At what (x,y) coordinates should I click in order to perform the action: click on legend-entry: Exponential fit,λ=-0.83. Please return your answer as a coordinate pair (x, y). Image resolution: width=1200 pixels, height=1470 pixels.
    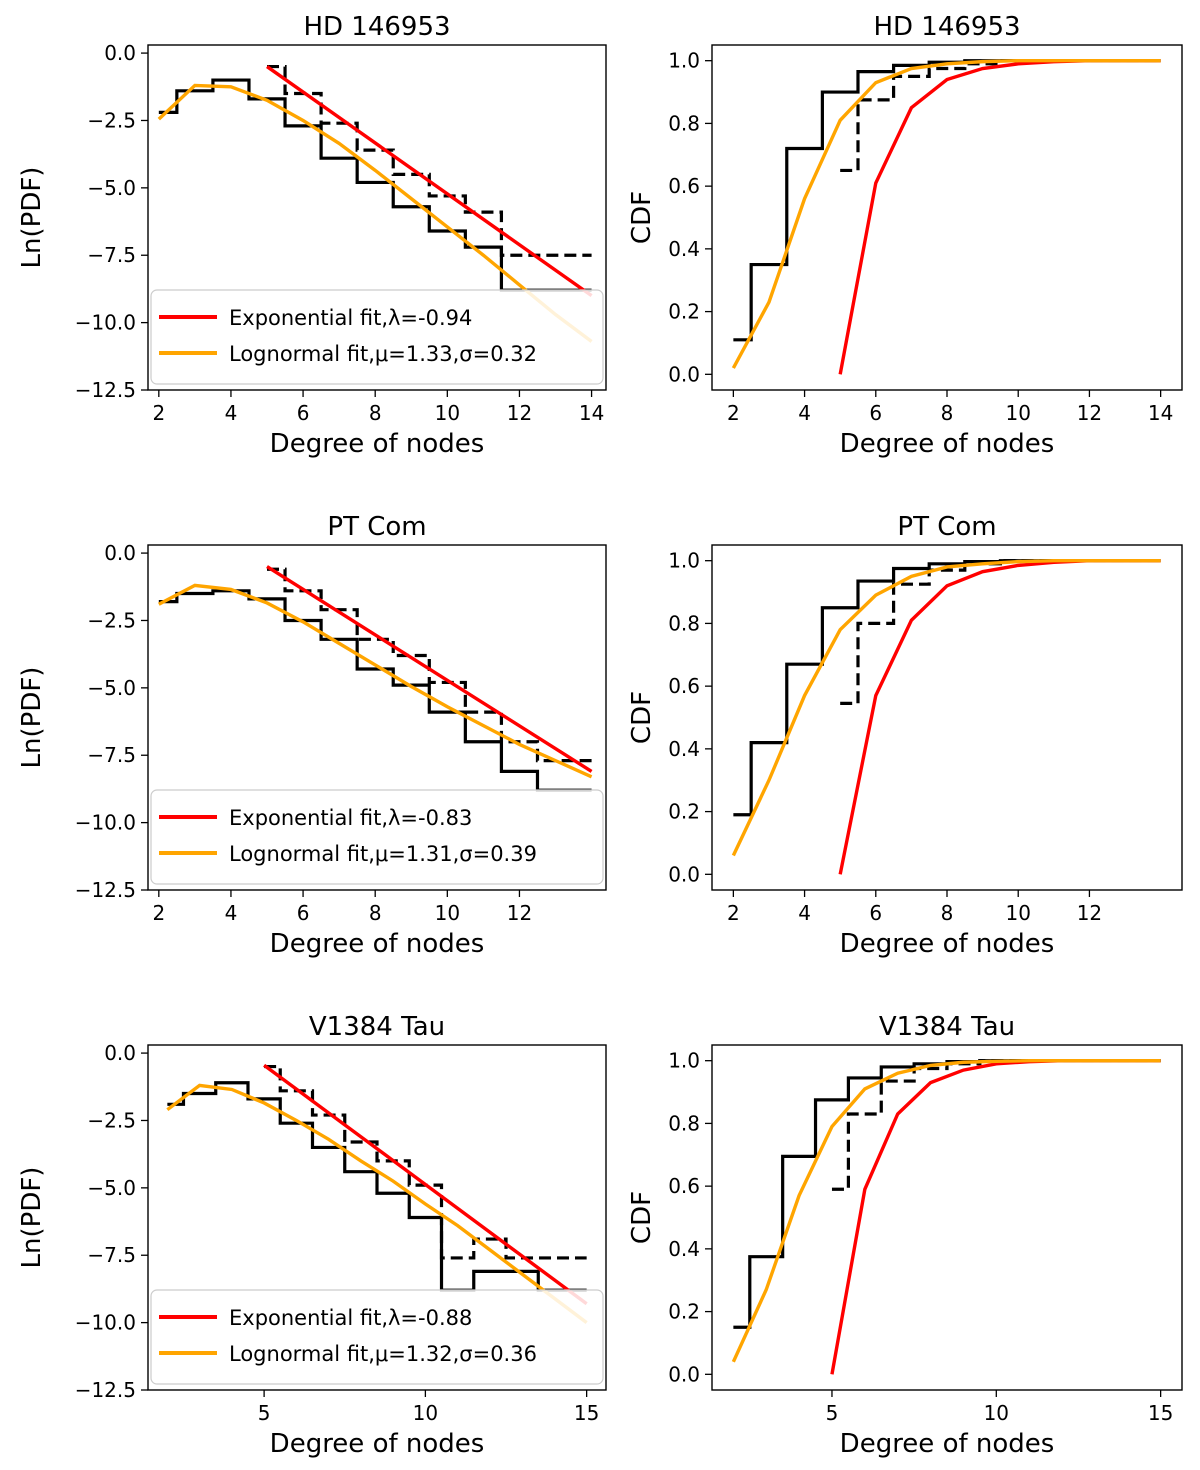
    Looking at the image, I should click on (350, 818).